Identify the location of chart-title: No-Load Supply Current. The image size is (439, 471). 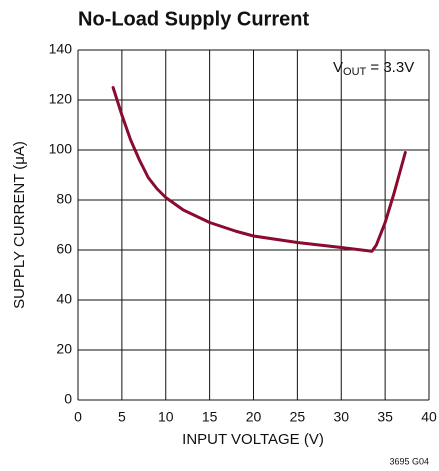
(193, 19).